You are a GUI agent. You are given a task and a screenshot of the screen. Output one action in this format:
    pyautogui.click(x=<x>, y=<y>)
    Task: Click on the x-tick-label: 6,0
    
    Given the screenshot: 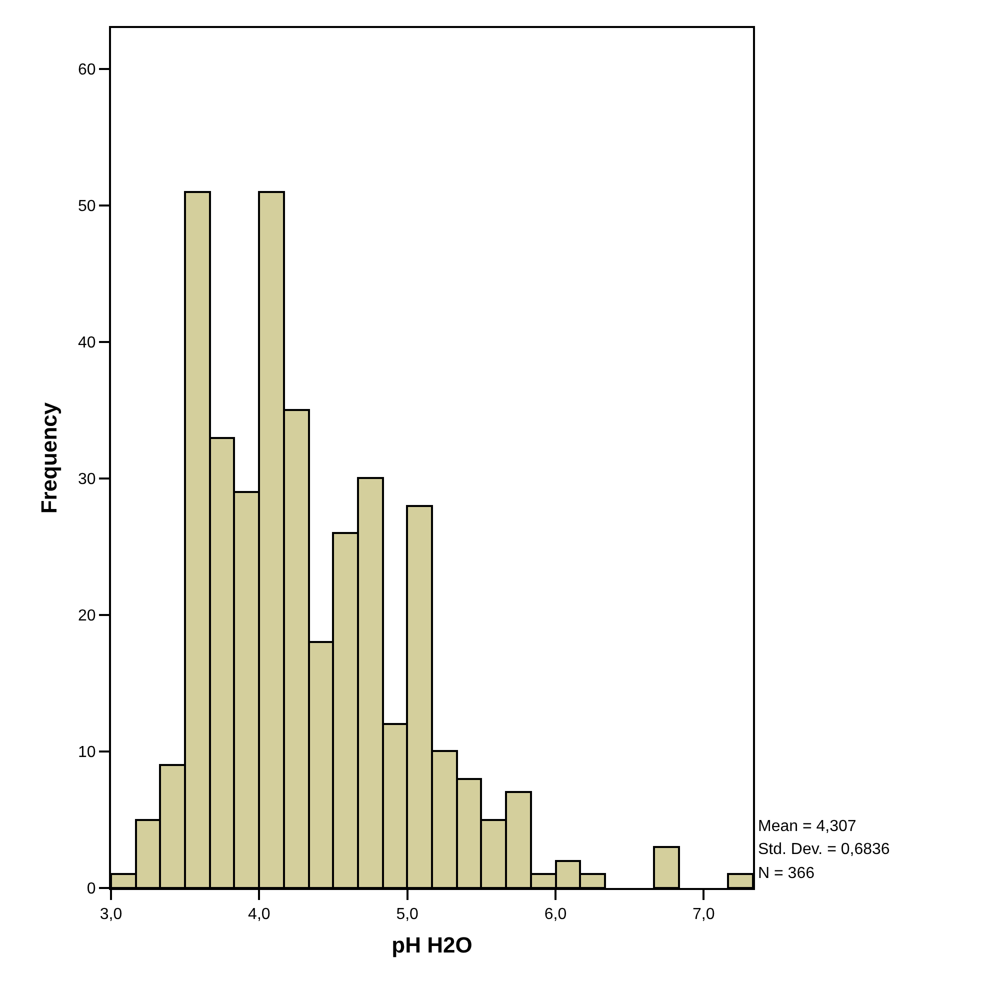 What is the action you would take?
    pyautogui.click(x=555, y=915)
    